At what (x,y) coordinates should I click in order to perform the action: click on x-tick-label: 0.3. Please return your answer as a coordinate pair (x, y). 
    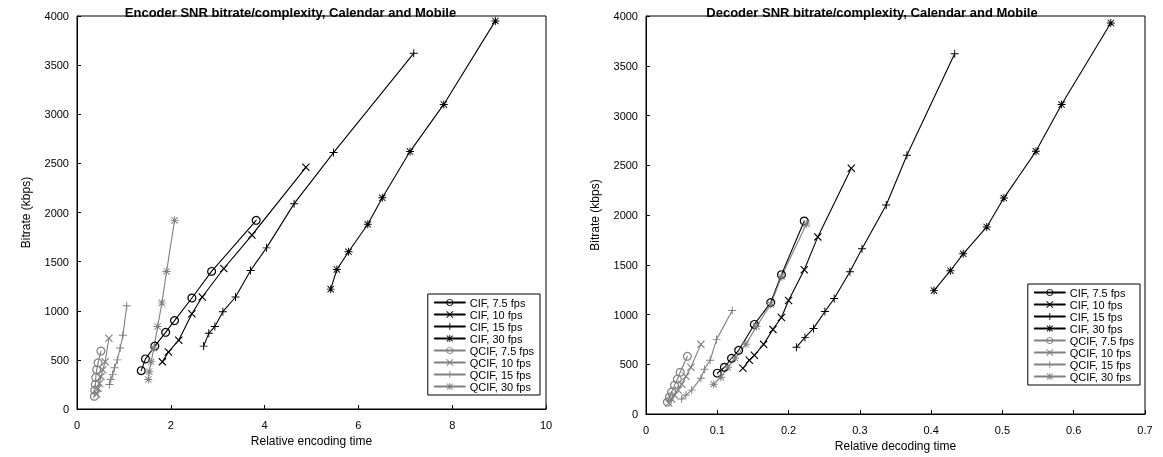
    Looking at the image, I should click on (860, 429).